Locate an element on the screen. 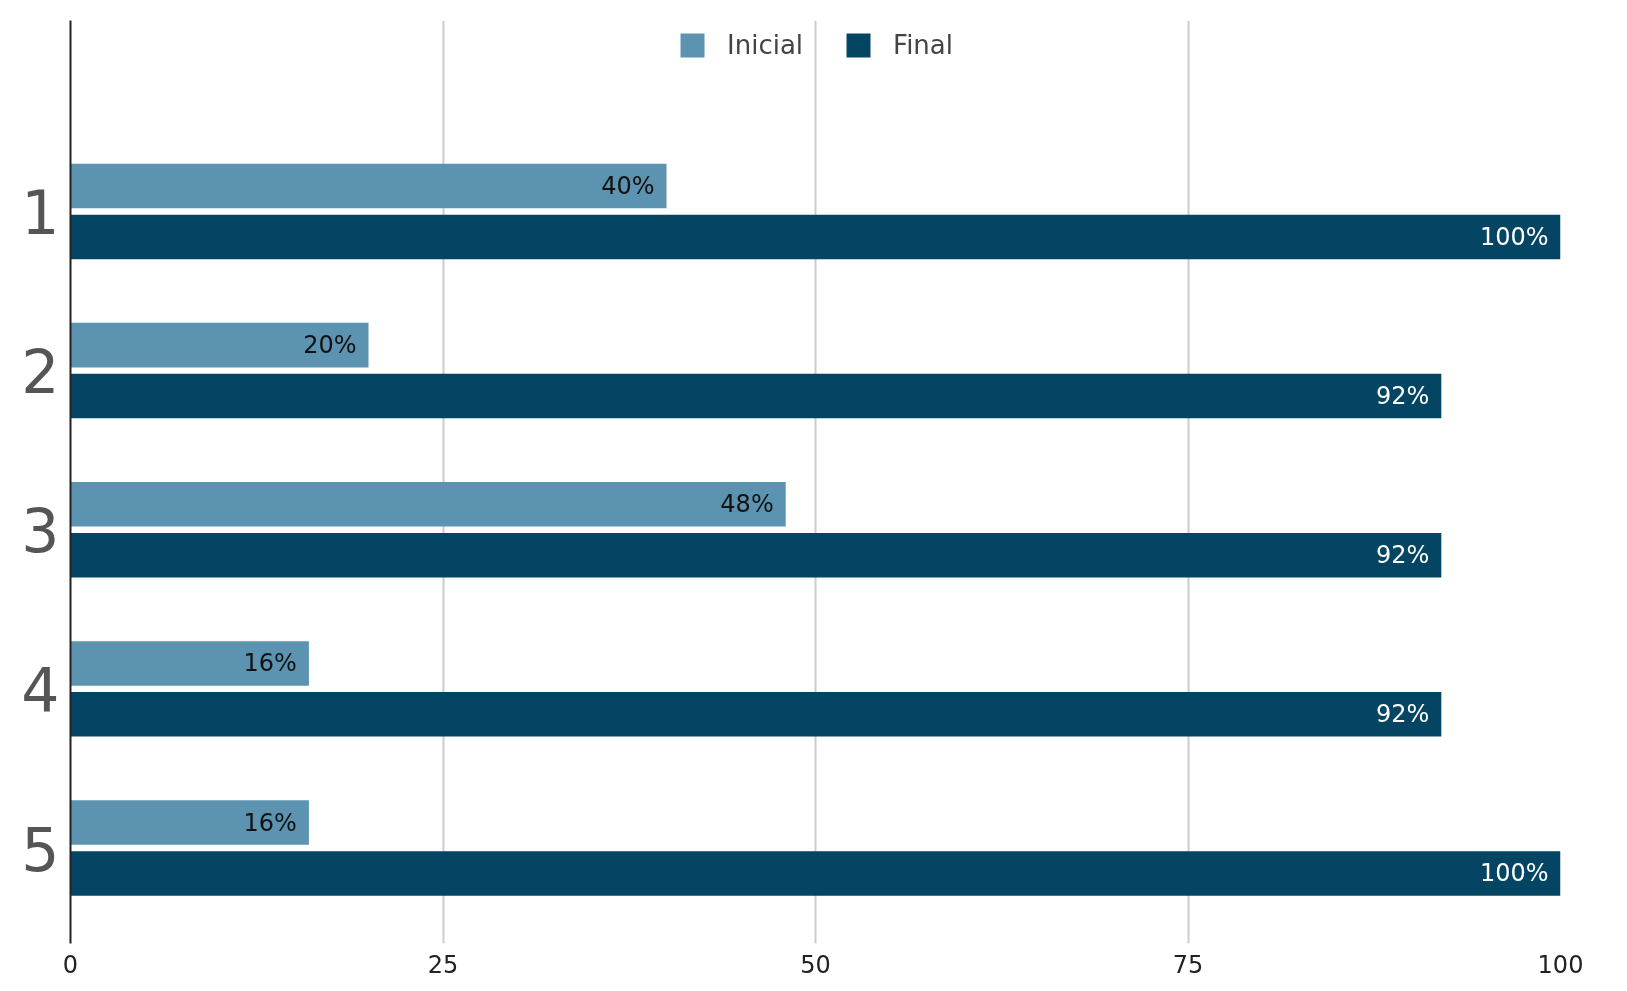  y-tick-label: 3 is located at coordinates (40, 531).